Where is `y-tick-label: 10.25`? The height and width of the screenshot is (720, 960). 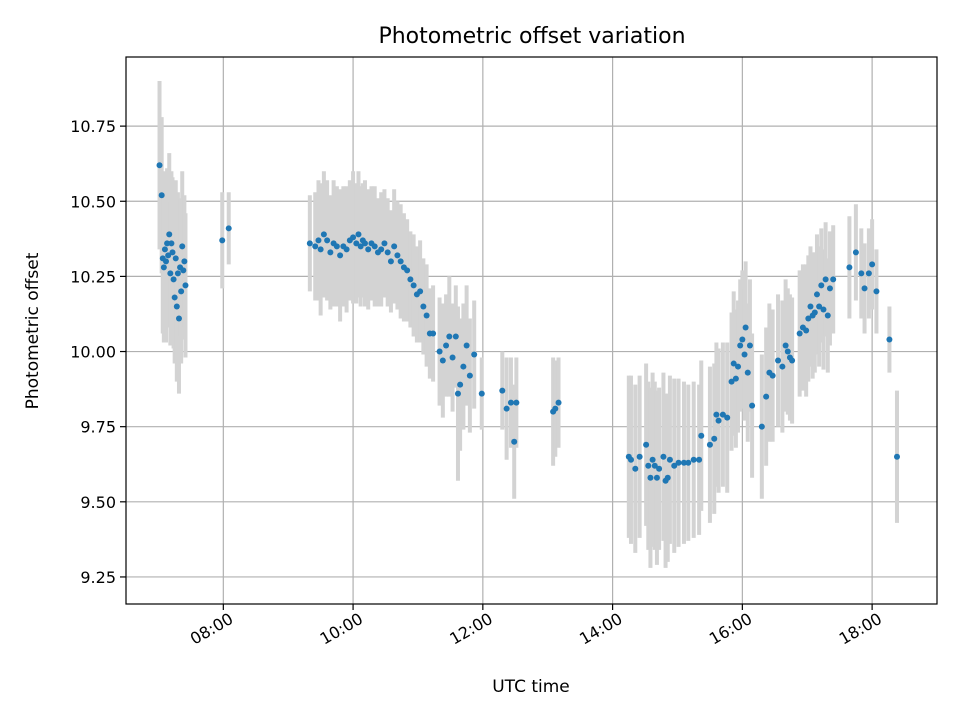
y-tick-label: 10.25 is located at coordinates (93, 276).